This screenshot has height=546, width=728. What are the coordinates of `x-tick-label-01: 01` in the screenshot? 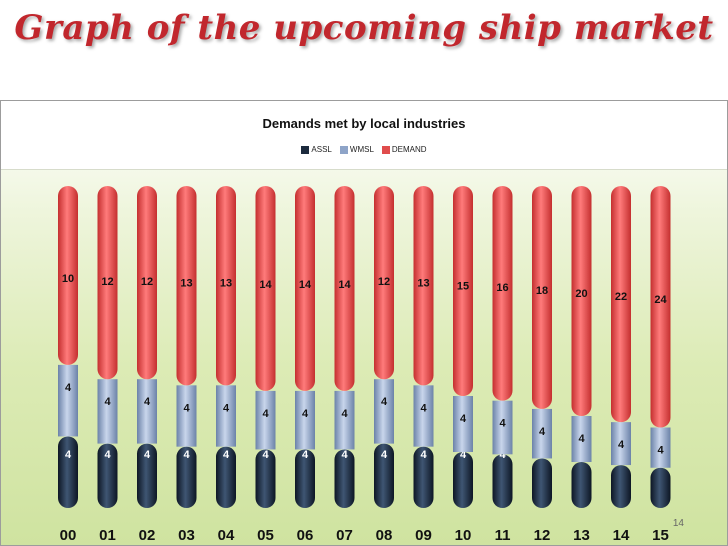 It's located at (107, 535).